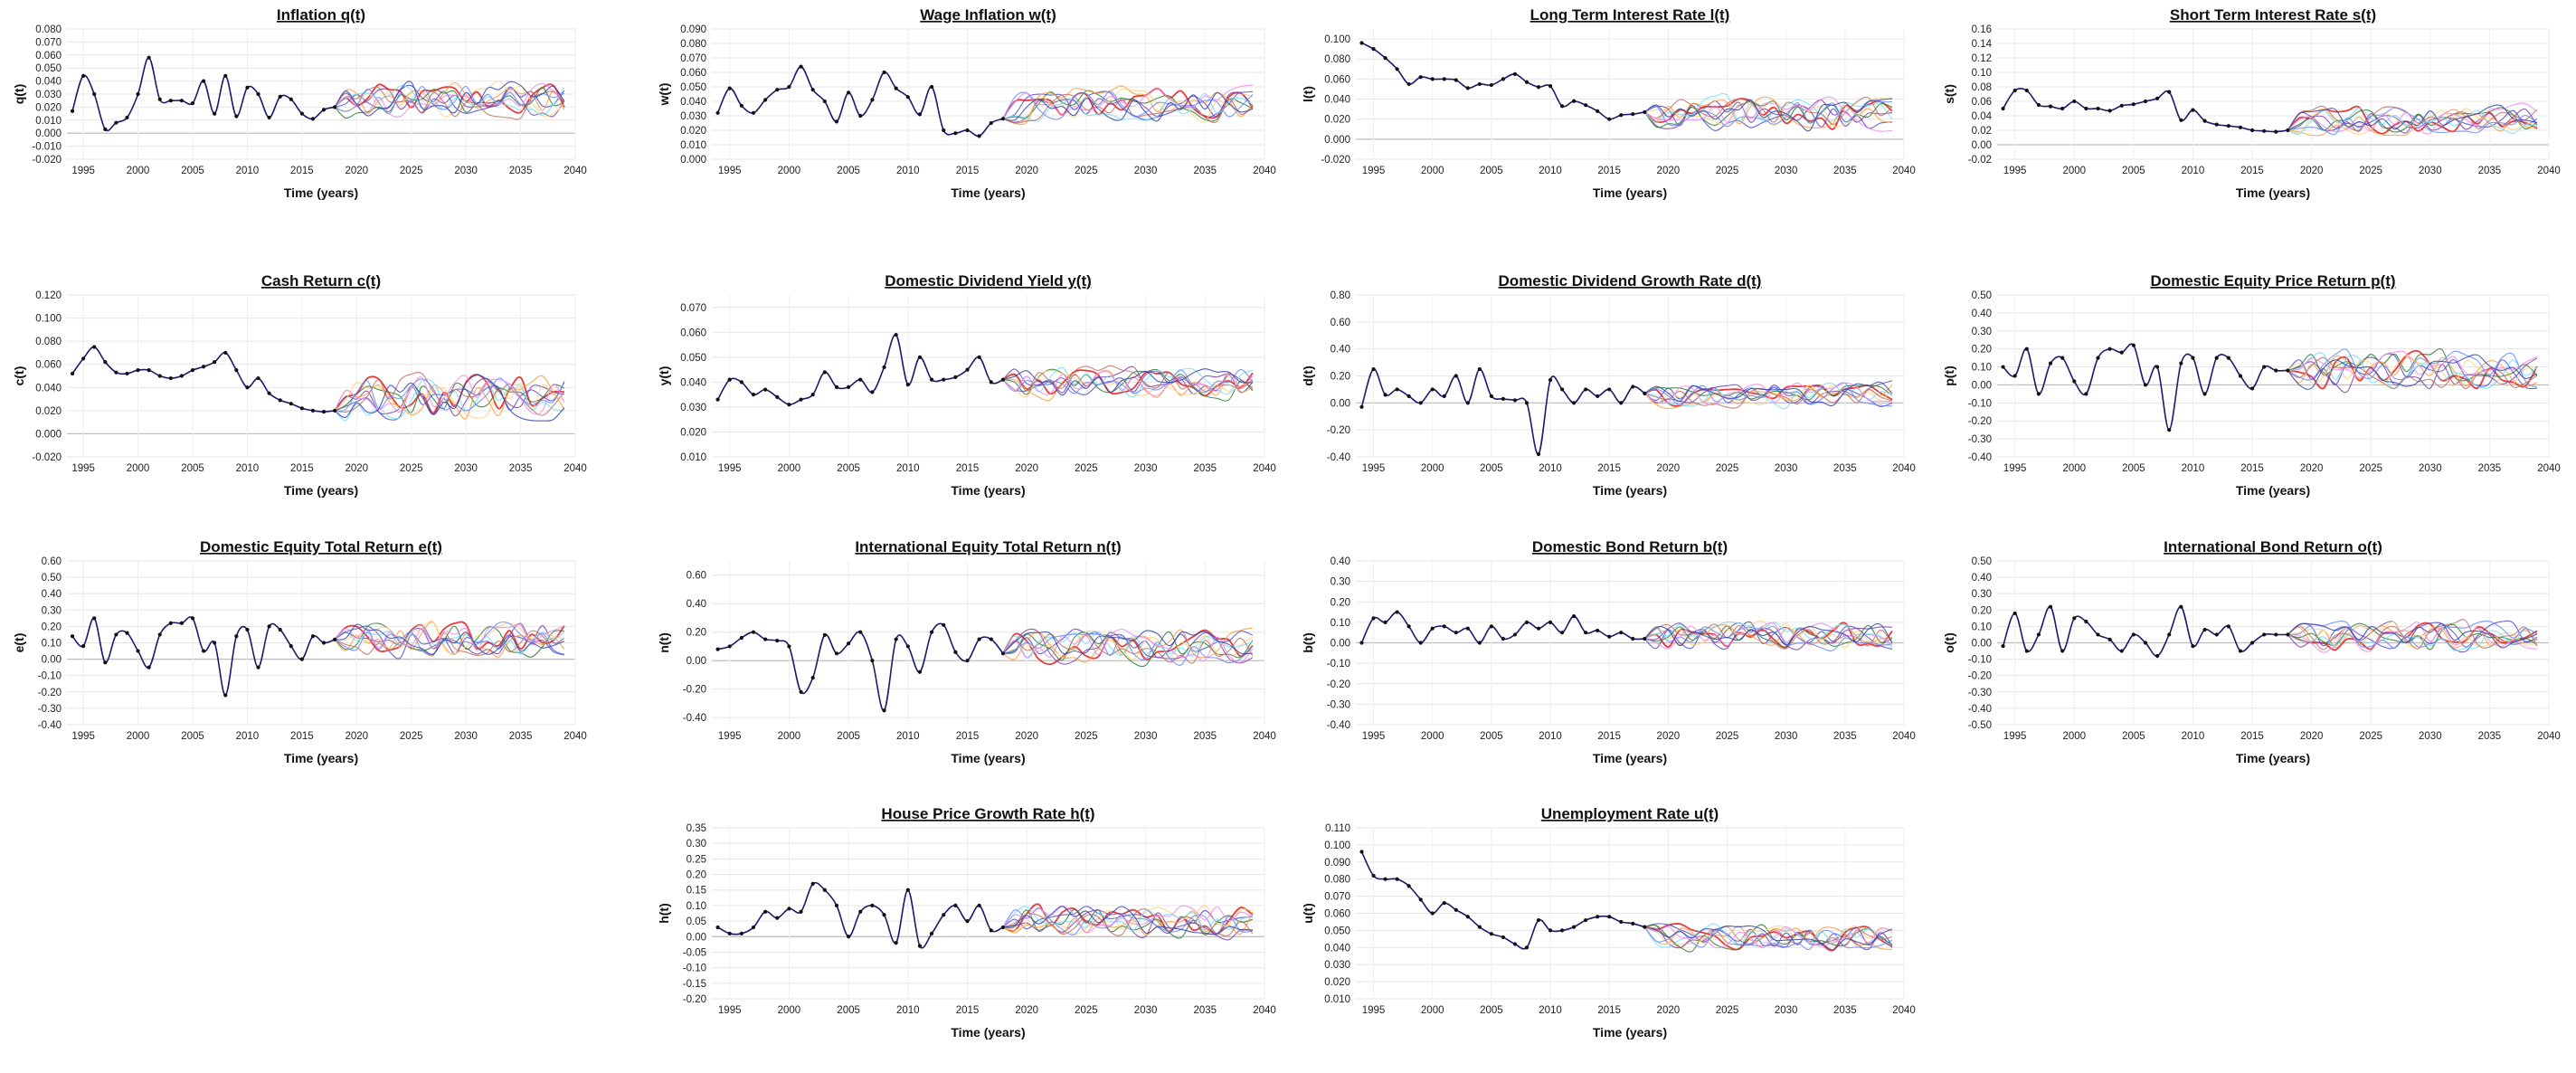  Describe the element at coordinates (1337, 982) in the screenshot. I see `y-tick-label: 0.020` at that location.